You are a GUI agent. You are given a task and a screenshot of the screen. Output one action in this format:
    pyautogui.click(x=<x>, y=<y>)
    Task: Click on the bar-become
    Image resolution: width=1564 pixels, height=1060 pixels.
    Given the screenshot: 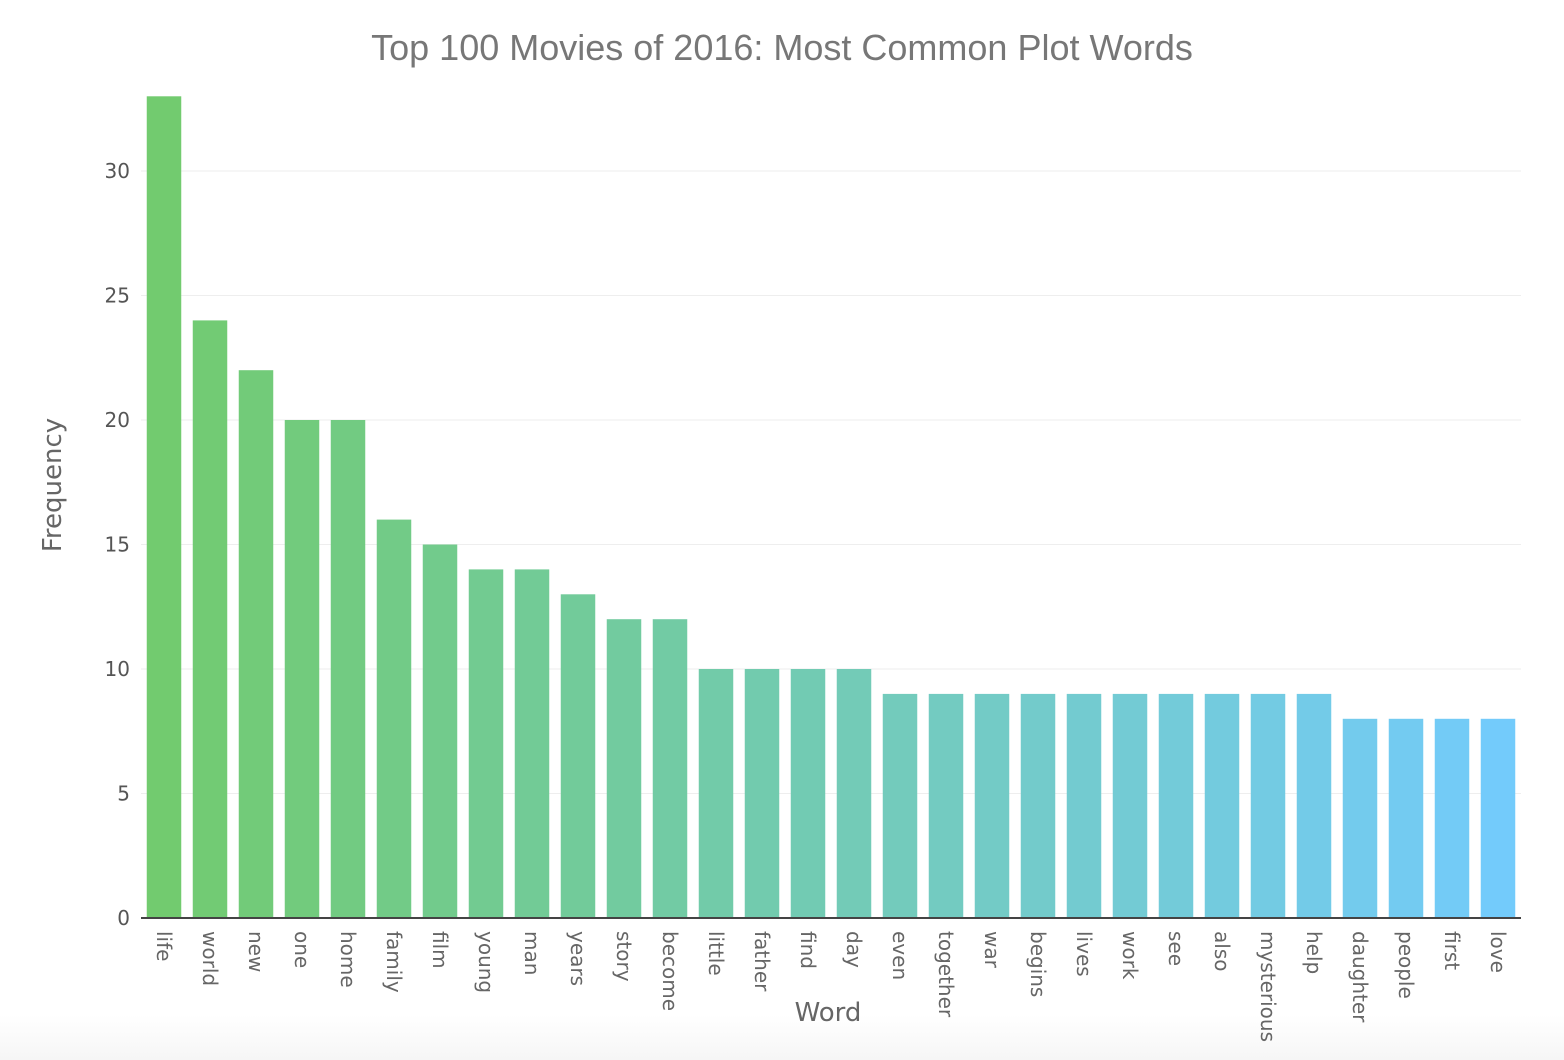 What is the action you would take?
    pyautogui.click(x=670, y=768)
    